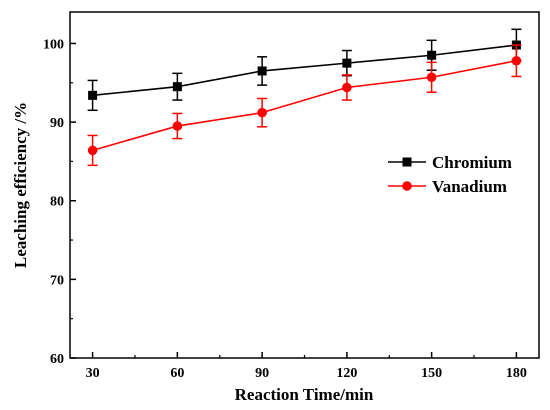  I want to click on legend-label: Vanadium, so click(469, 186).